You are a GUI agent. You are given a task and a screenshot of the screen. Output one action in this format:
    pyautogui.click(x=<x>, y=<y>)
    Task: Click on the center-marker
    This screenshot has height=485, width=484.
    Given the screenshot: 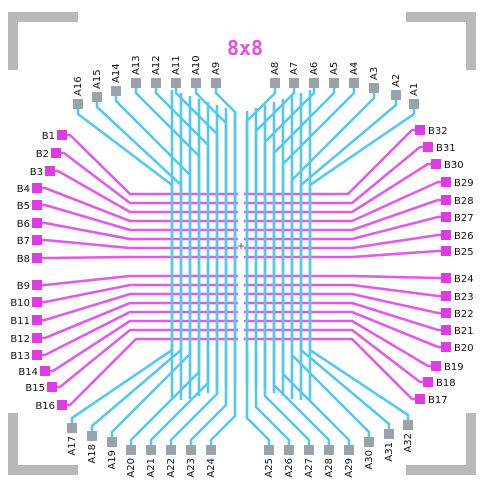 What is the action you would take?
    pyautogui.click(x=241, y=246)
    